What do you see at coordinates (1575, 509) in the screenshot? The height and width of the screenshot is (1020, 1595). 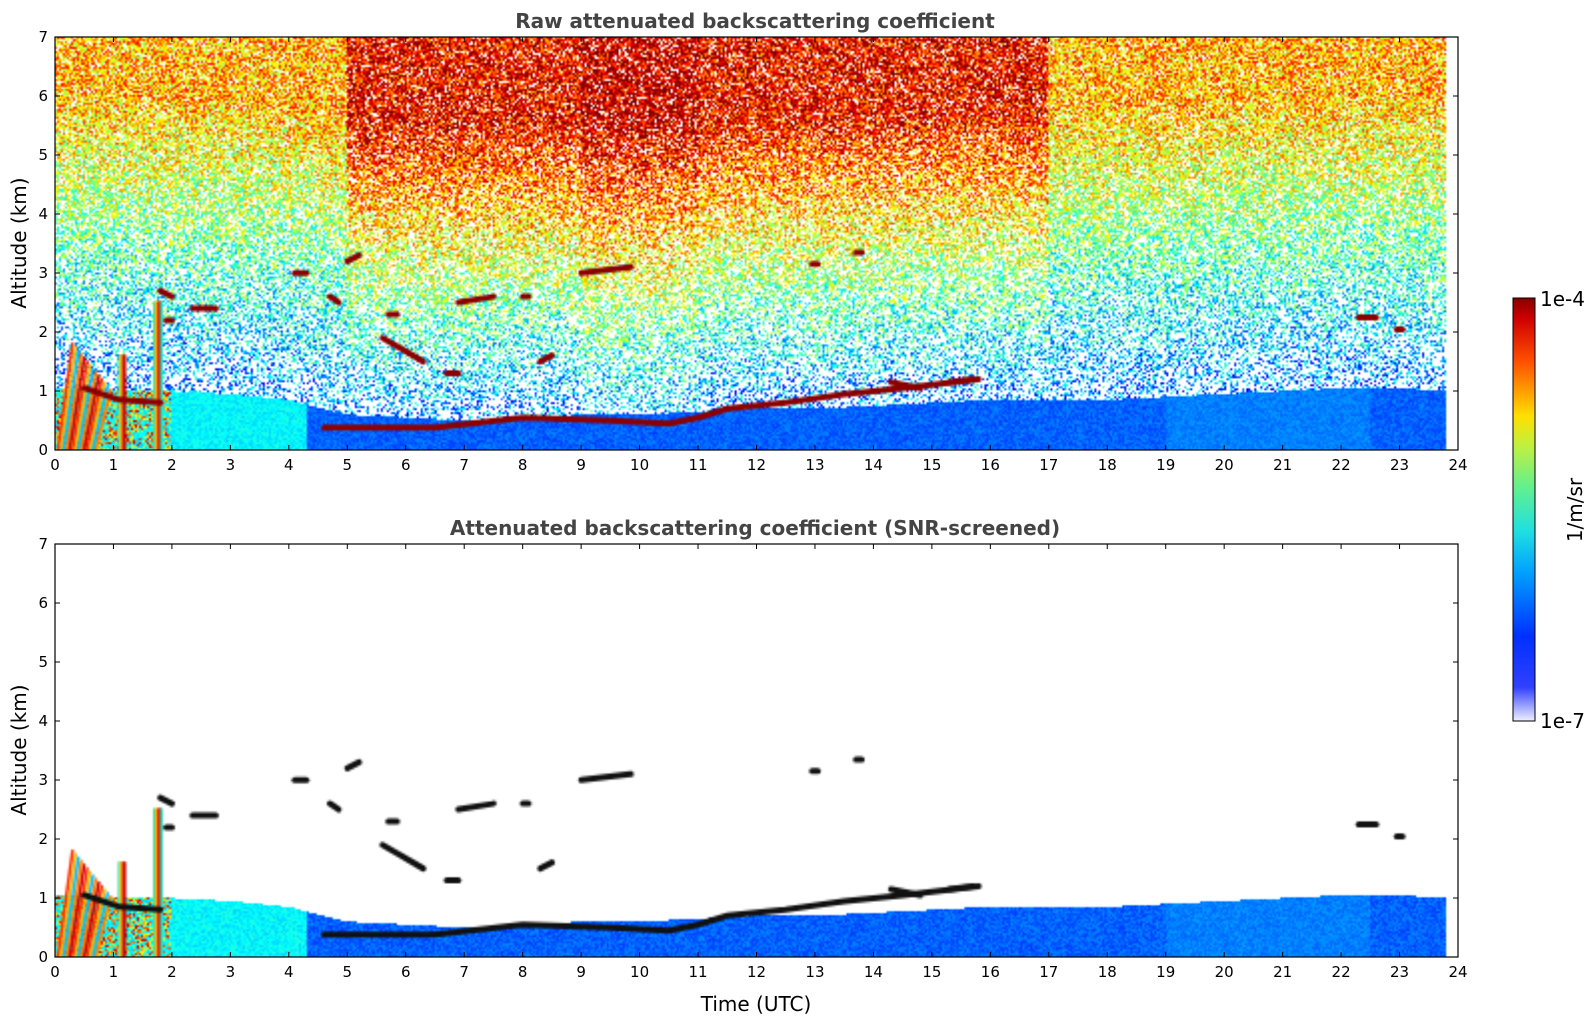 I see `colorbar-unit-label: 1/m/sr` at bounding box center [1575, 509].